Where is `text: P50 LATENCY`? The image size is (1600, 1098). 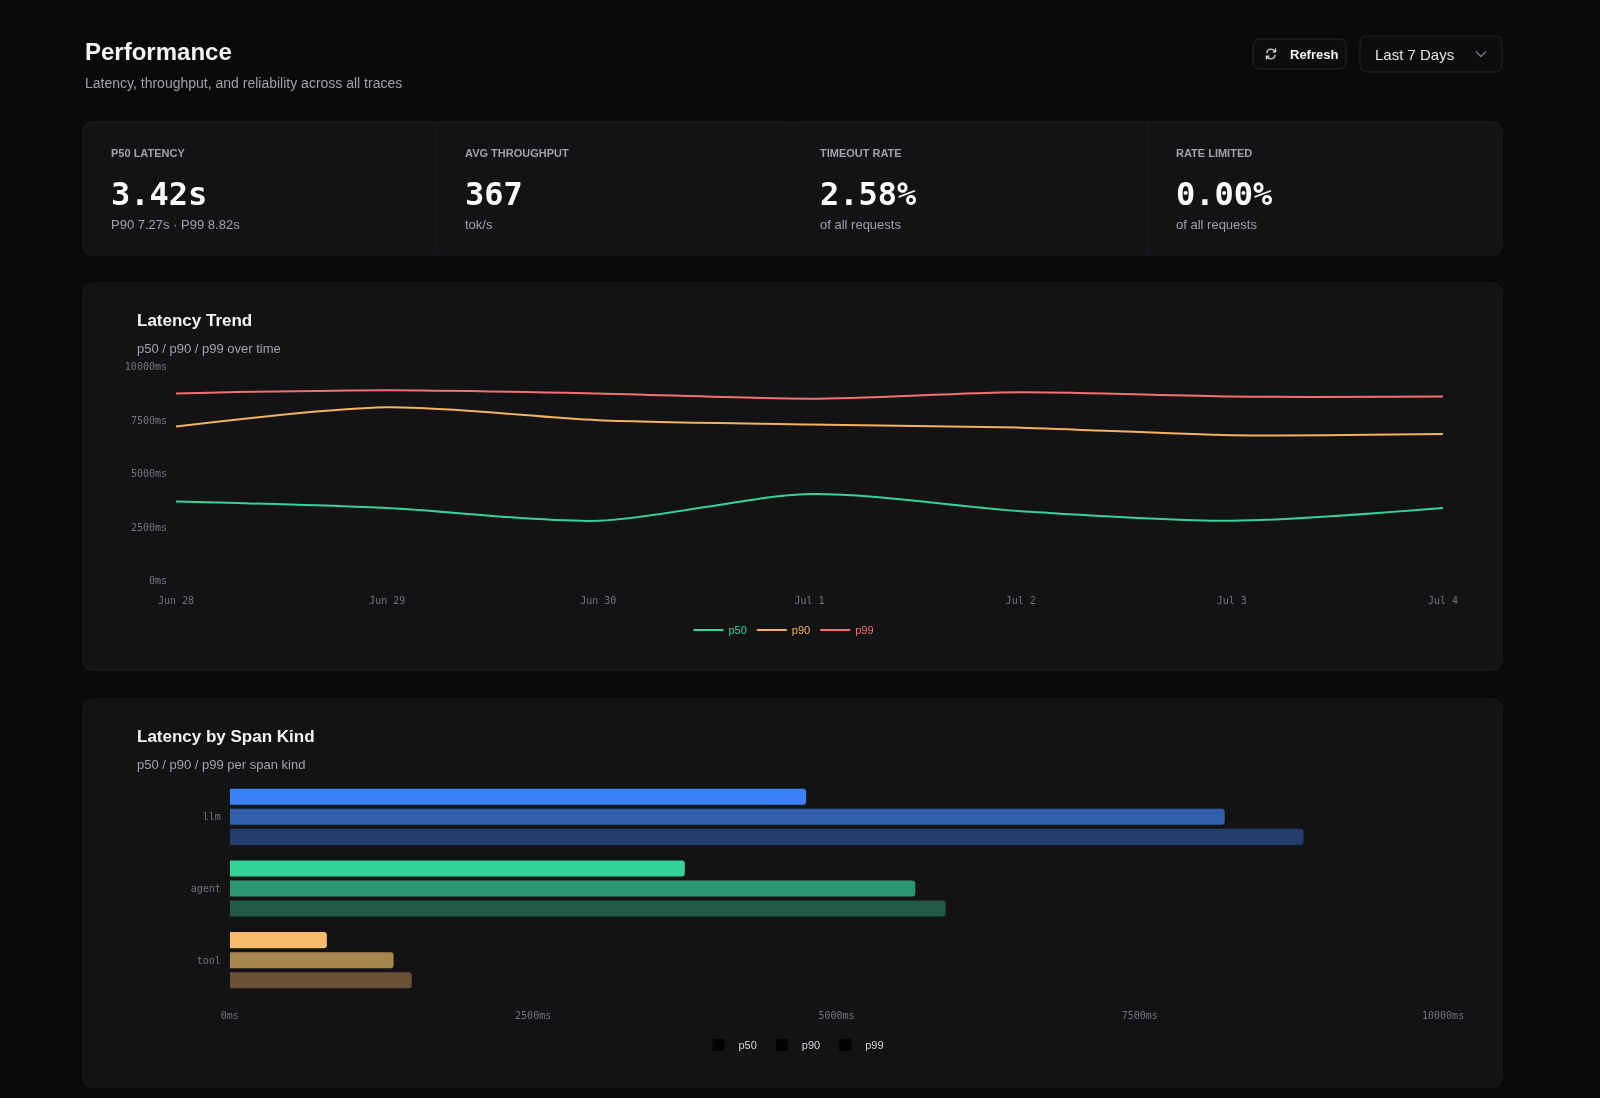 text: P50 LATENCY is located at coordinates (148, 153).